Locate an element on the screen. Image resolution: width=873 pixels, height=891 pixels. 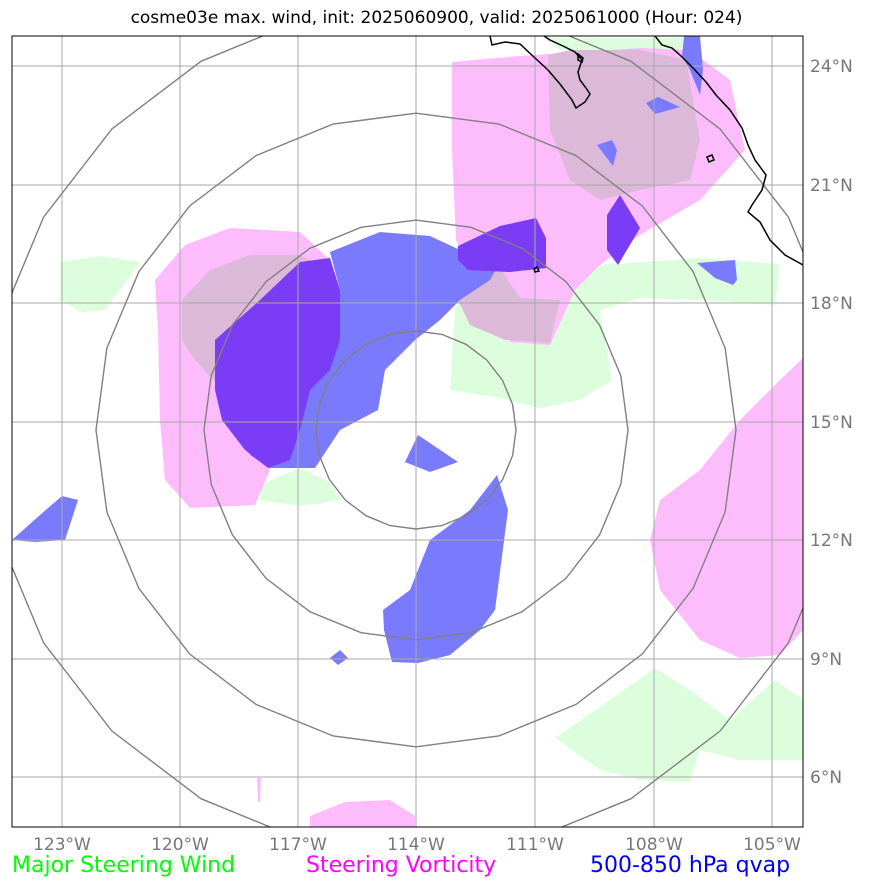
legend-steering-wind: Major Steering Wind is located at coordinates (124, 865).